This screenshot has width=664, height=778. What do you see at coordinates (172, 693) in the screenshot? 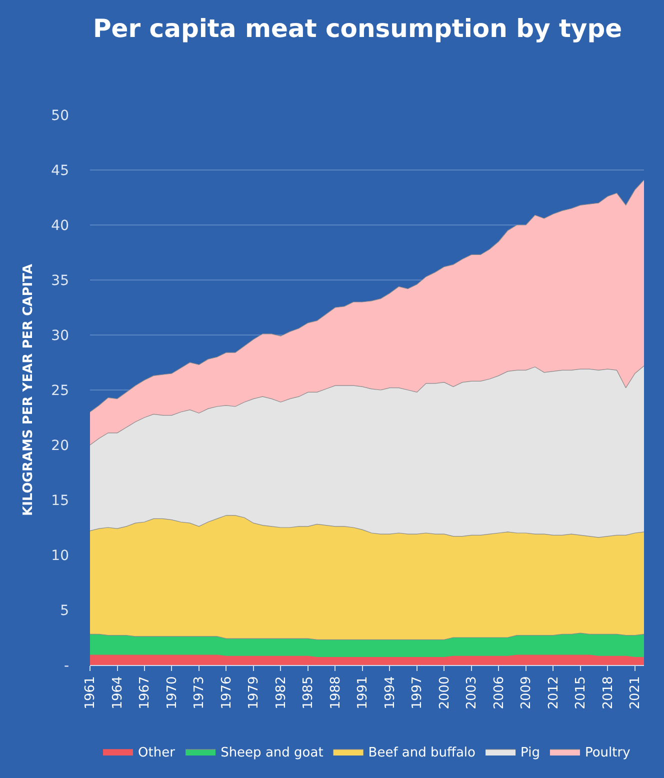
I see `x-tick-label: 1970` at bounding box center [172, 693].